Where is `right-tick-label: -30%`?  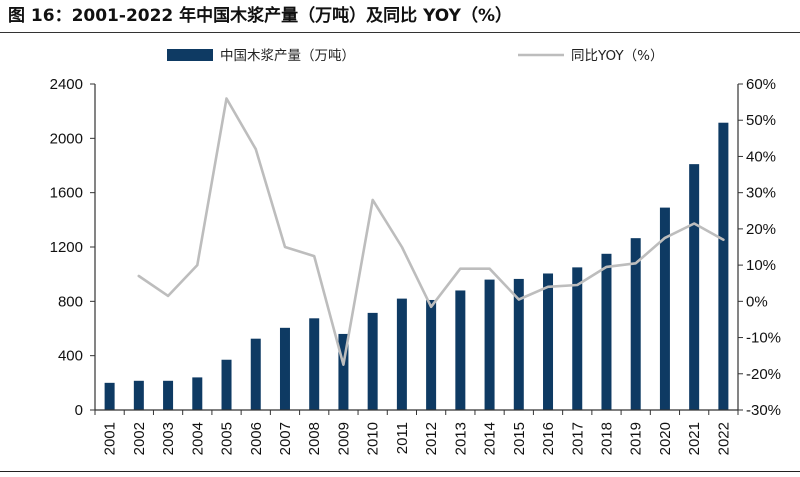
right-tick-label: -30% is located at coordinates (763, 410).